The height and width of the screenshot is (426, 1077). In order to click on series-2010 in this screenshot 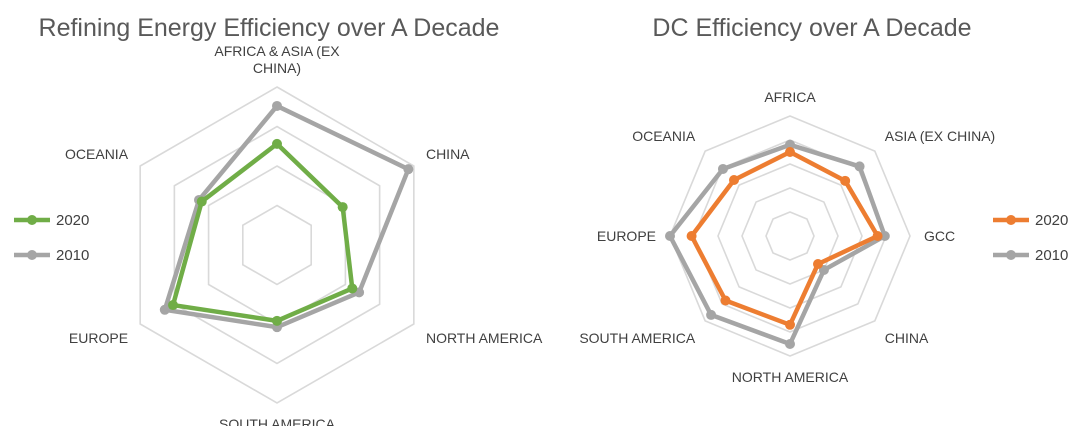, I will do `click(777, 244)`.